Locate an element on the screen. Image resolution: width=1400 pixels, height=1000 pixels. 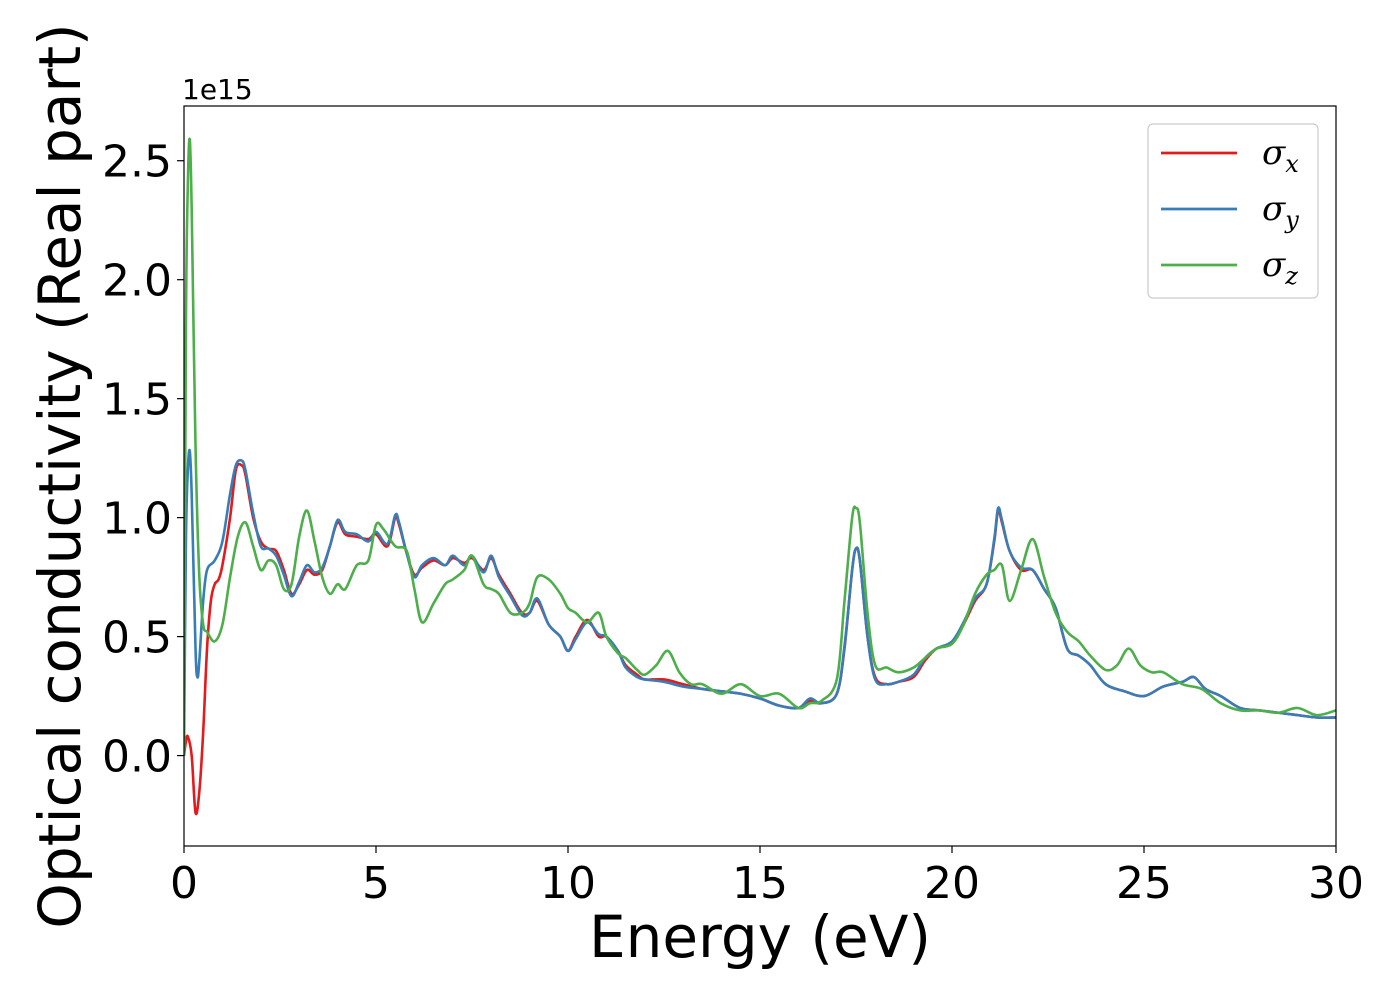
y-axis-label: Optical conductivity (Real part) is located at coordinates (60, 475).